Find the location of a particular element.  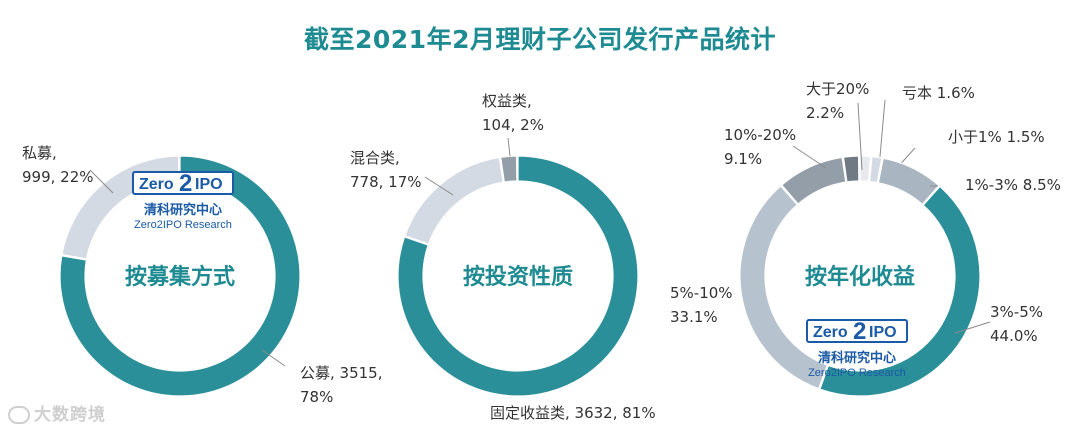

center-label-1: 按投资性质 is located at coordinates (518, 277).